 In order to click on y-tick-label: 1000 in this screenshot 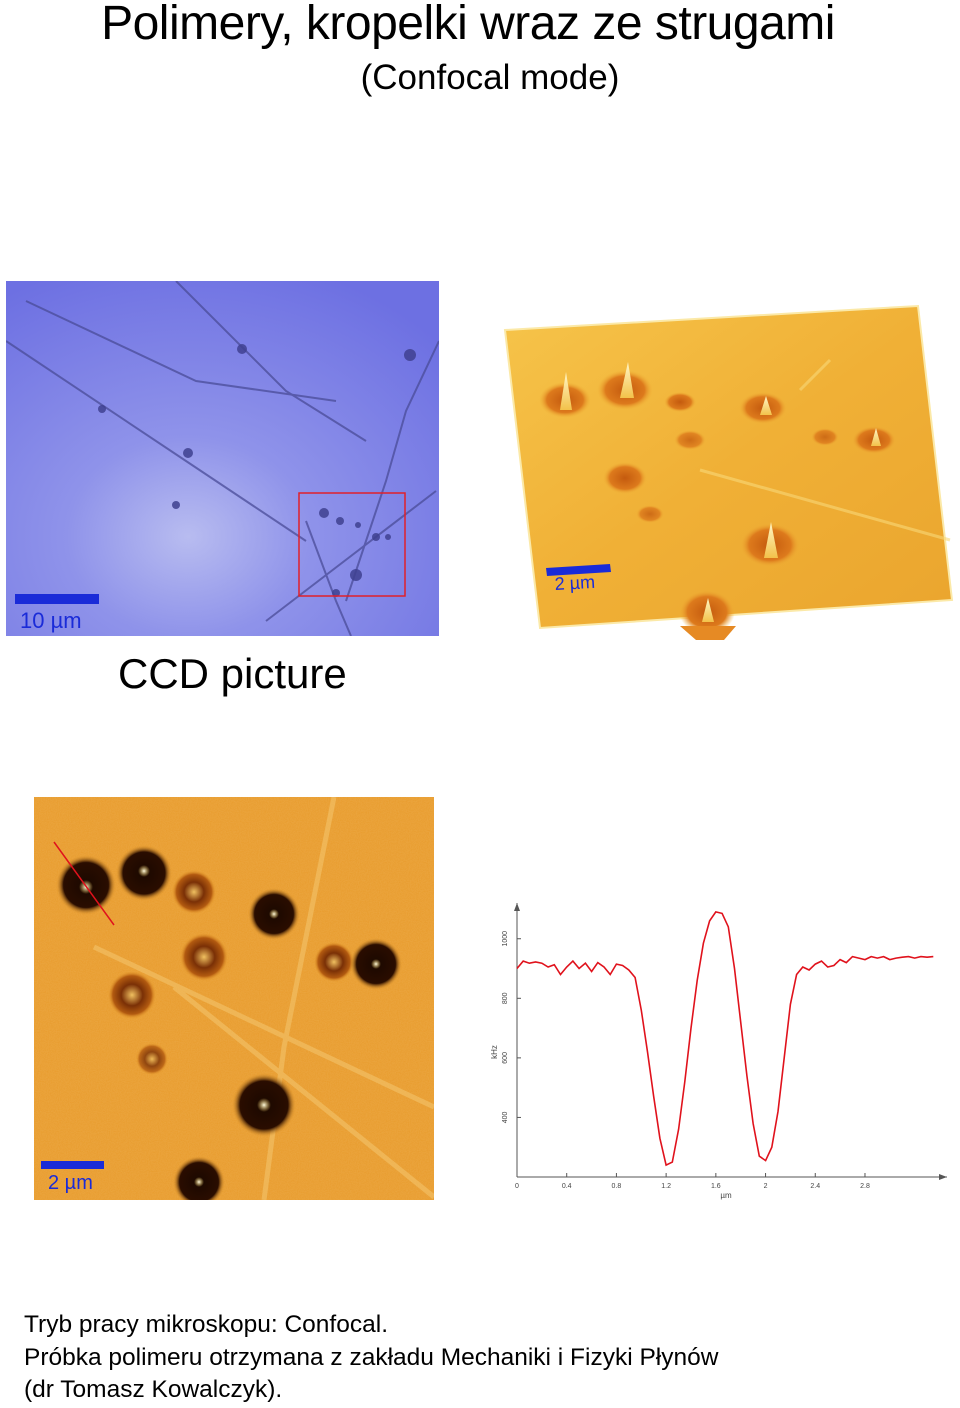, I will do `click(505, 939)`.